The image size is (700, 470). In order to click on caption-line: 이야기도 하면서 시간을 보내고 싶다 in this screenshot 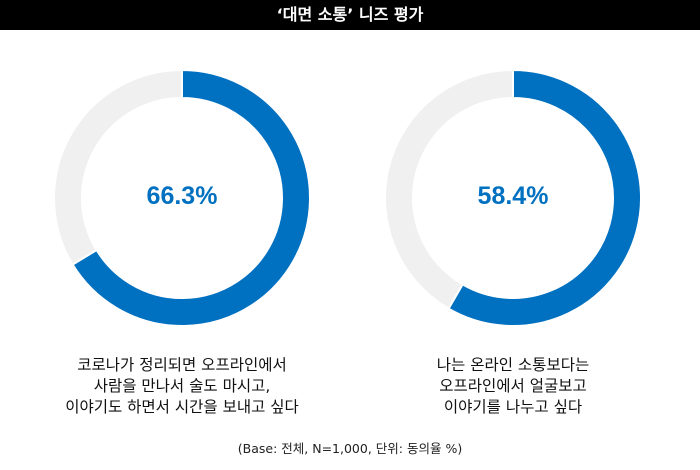, I will do `click(182, 407)`.